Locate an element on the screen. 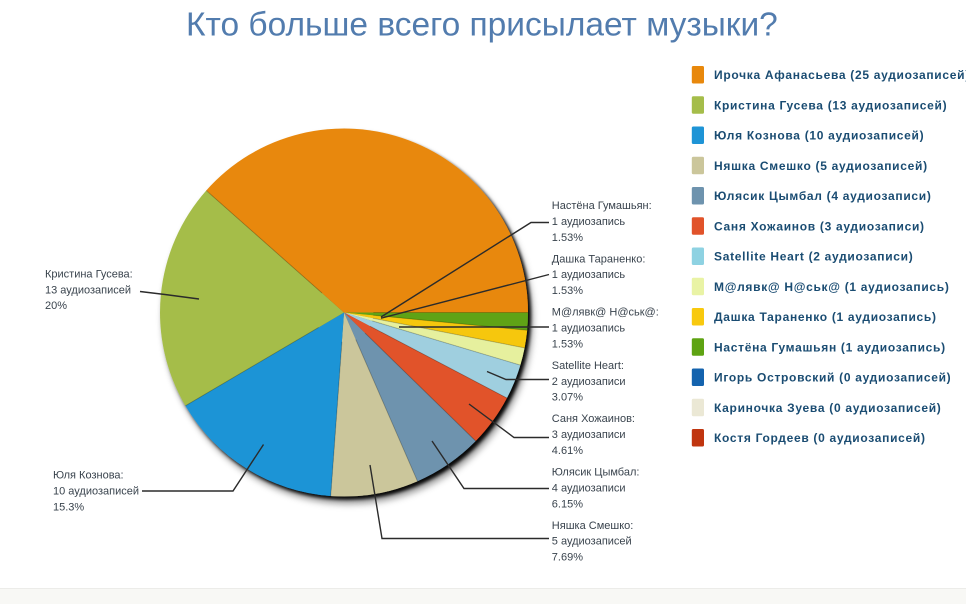 This screenshot has width=966, height=604. svg-text: 4.61% is located at coordinates (567, 451).